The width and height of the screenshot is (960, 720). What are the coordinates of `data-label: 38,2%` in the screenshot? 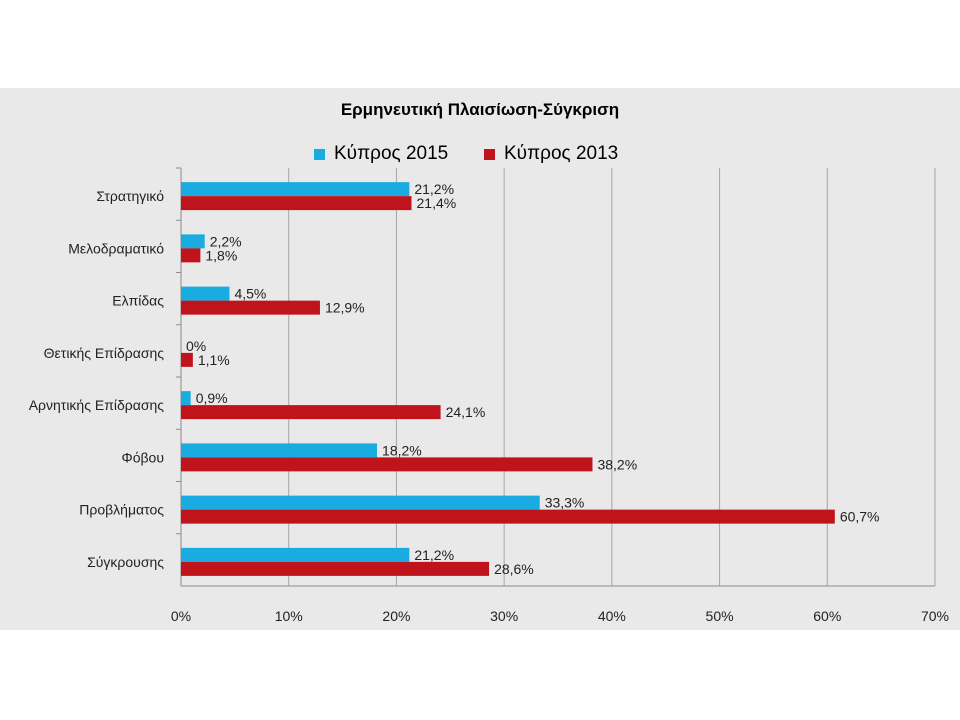 It's located at (617, 464).